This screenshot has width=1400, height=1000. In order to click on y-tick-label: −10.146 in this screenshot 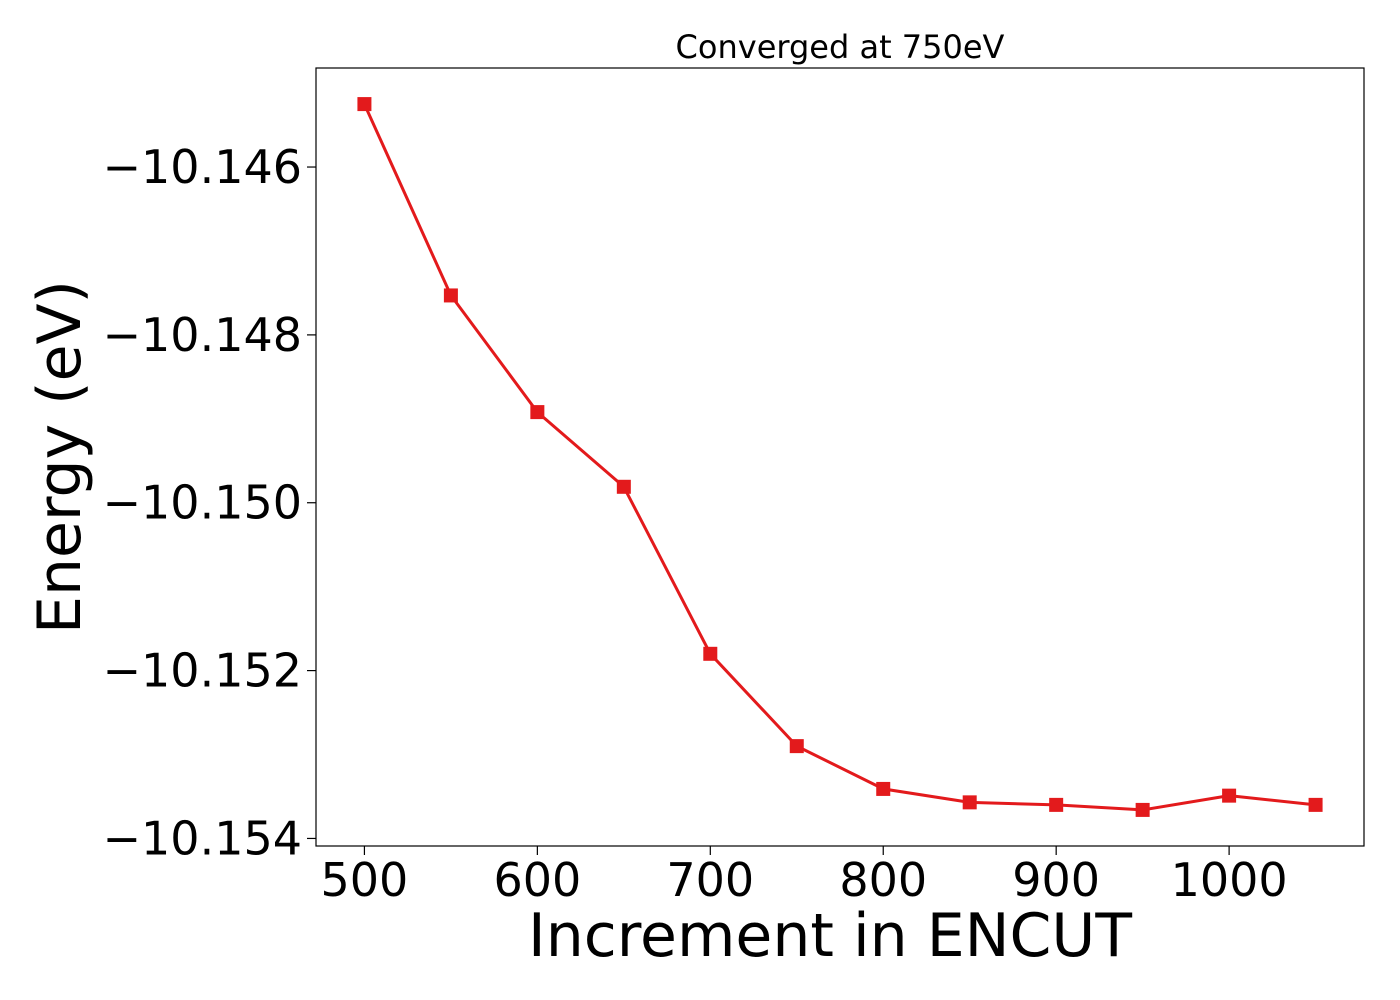, I will do `click(203, 167)`.